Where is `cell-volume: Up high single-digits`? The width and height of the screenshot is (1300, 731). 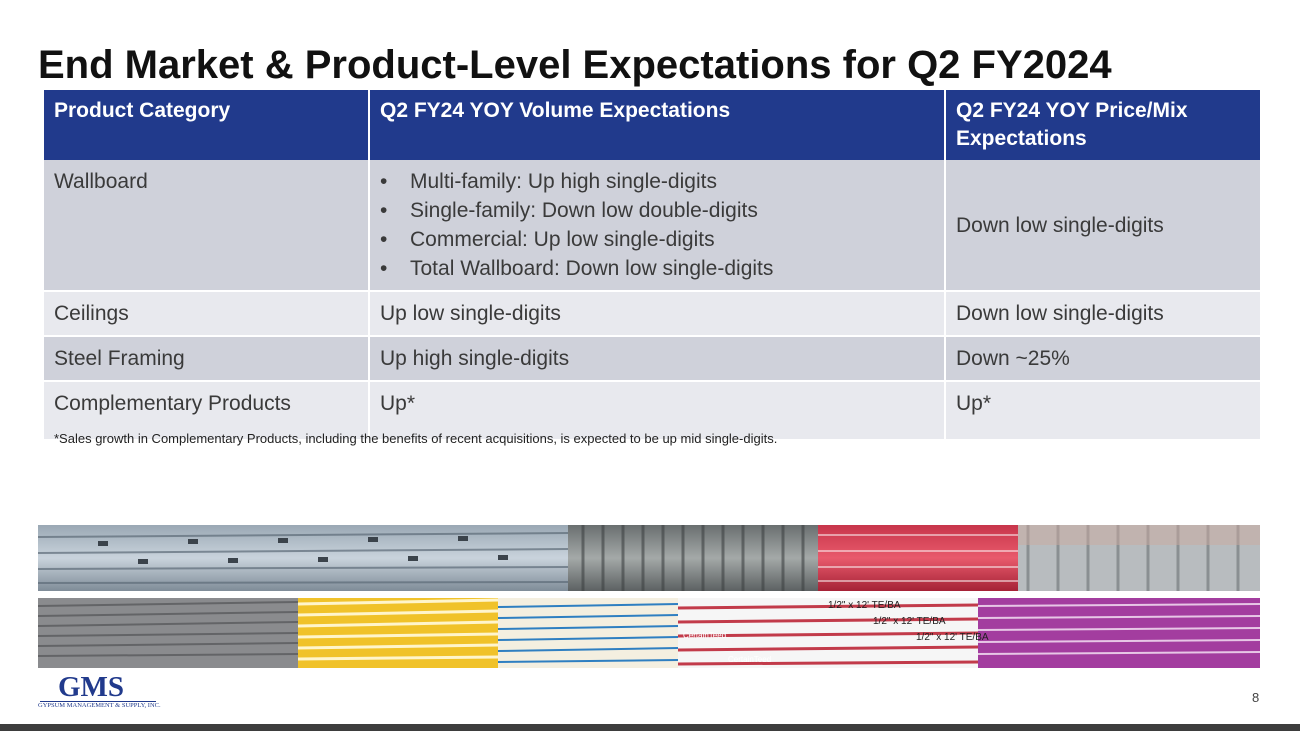
cell-volume: Up high single-digits is located at coordinates (657, 359).